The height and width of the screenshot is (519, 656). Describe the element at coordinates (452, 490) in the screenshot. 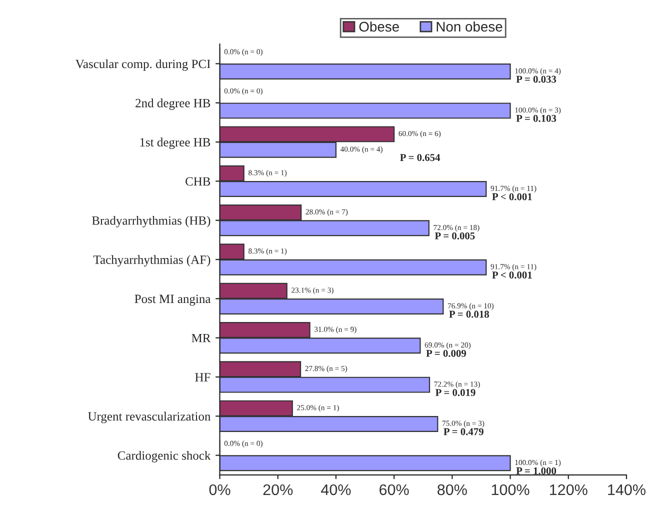

I see `x-tick-label: 80%` at that location.